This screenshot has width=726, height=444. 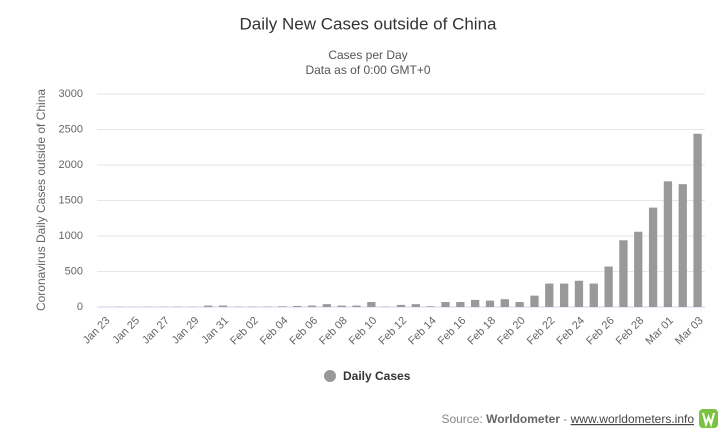 What do you see at coordinates (71, 165) in the screenshot?
I see `y-tick-label: 2000` at bounding box center [71, 165].